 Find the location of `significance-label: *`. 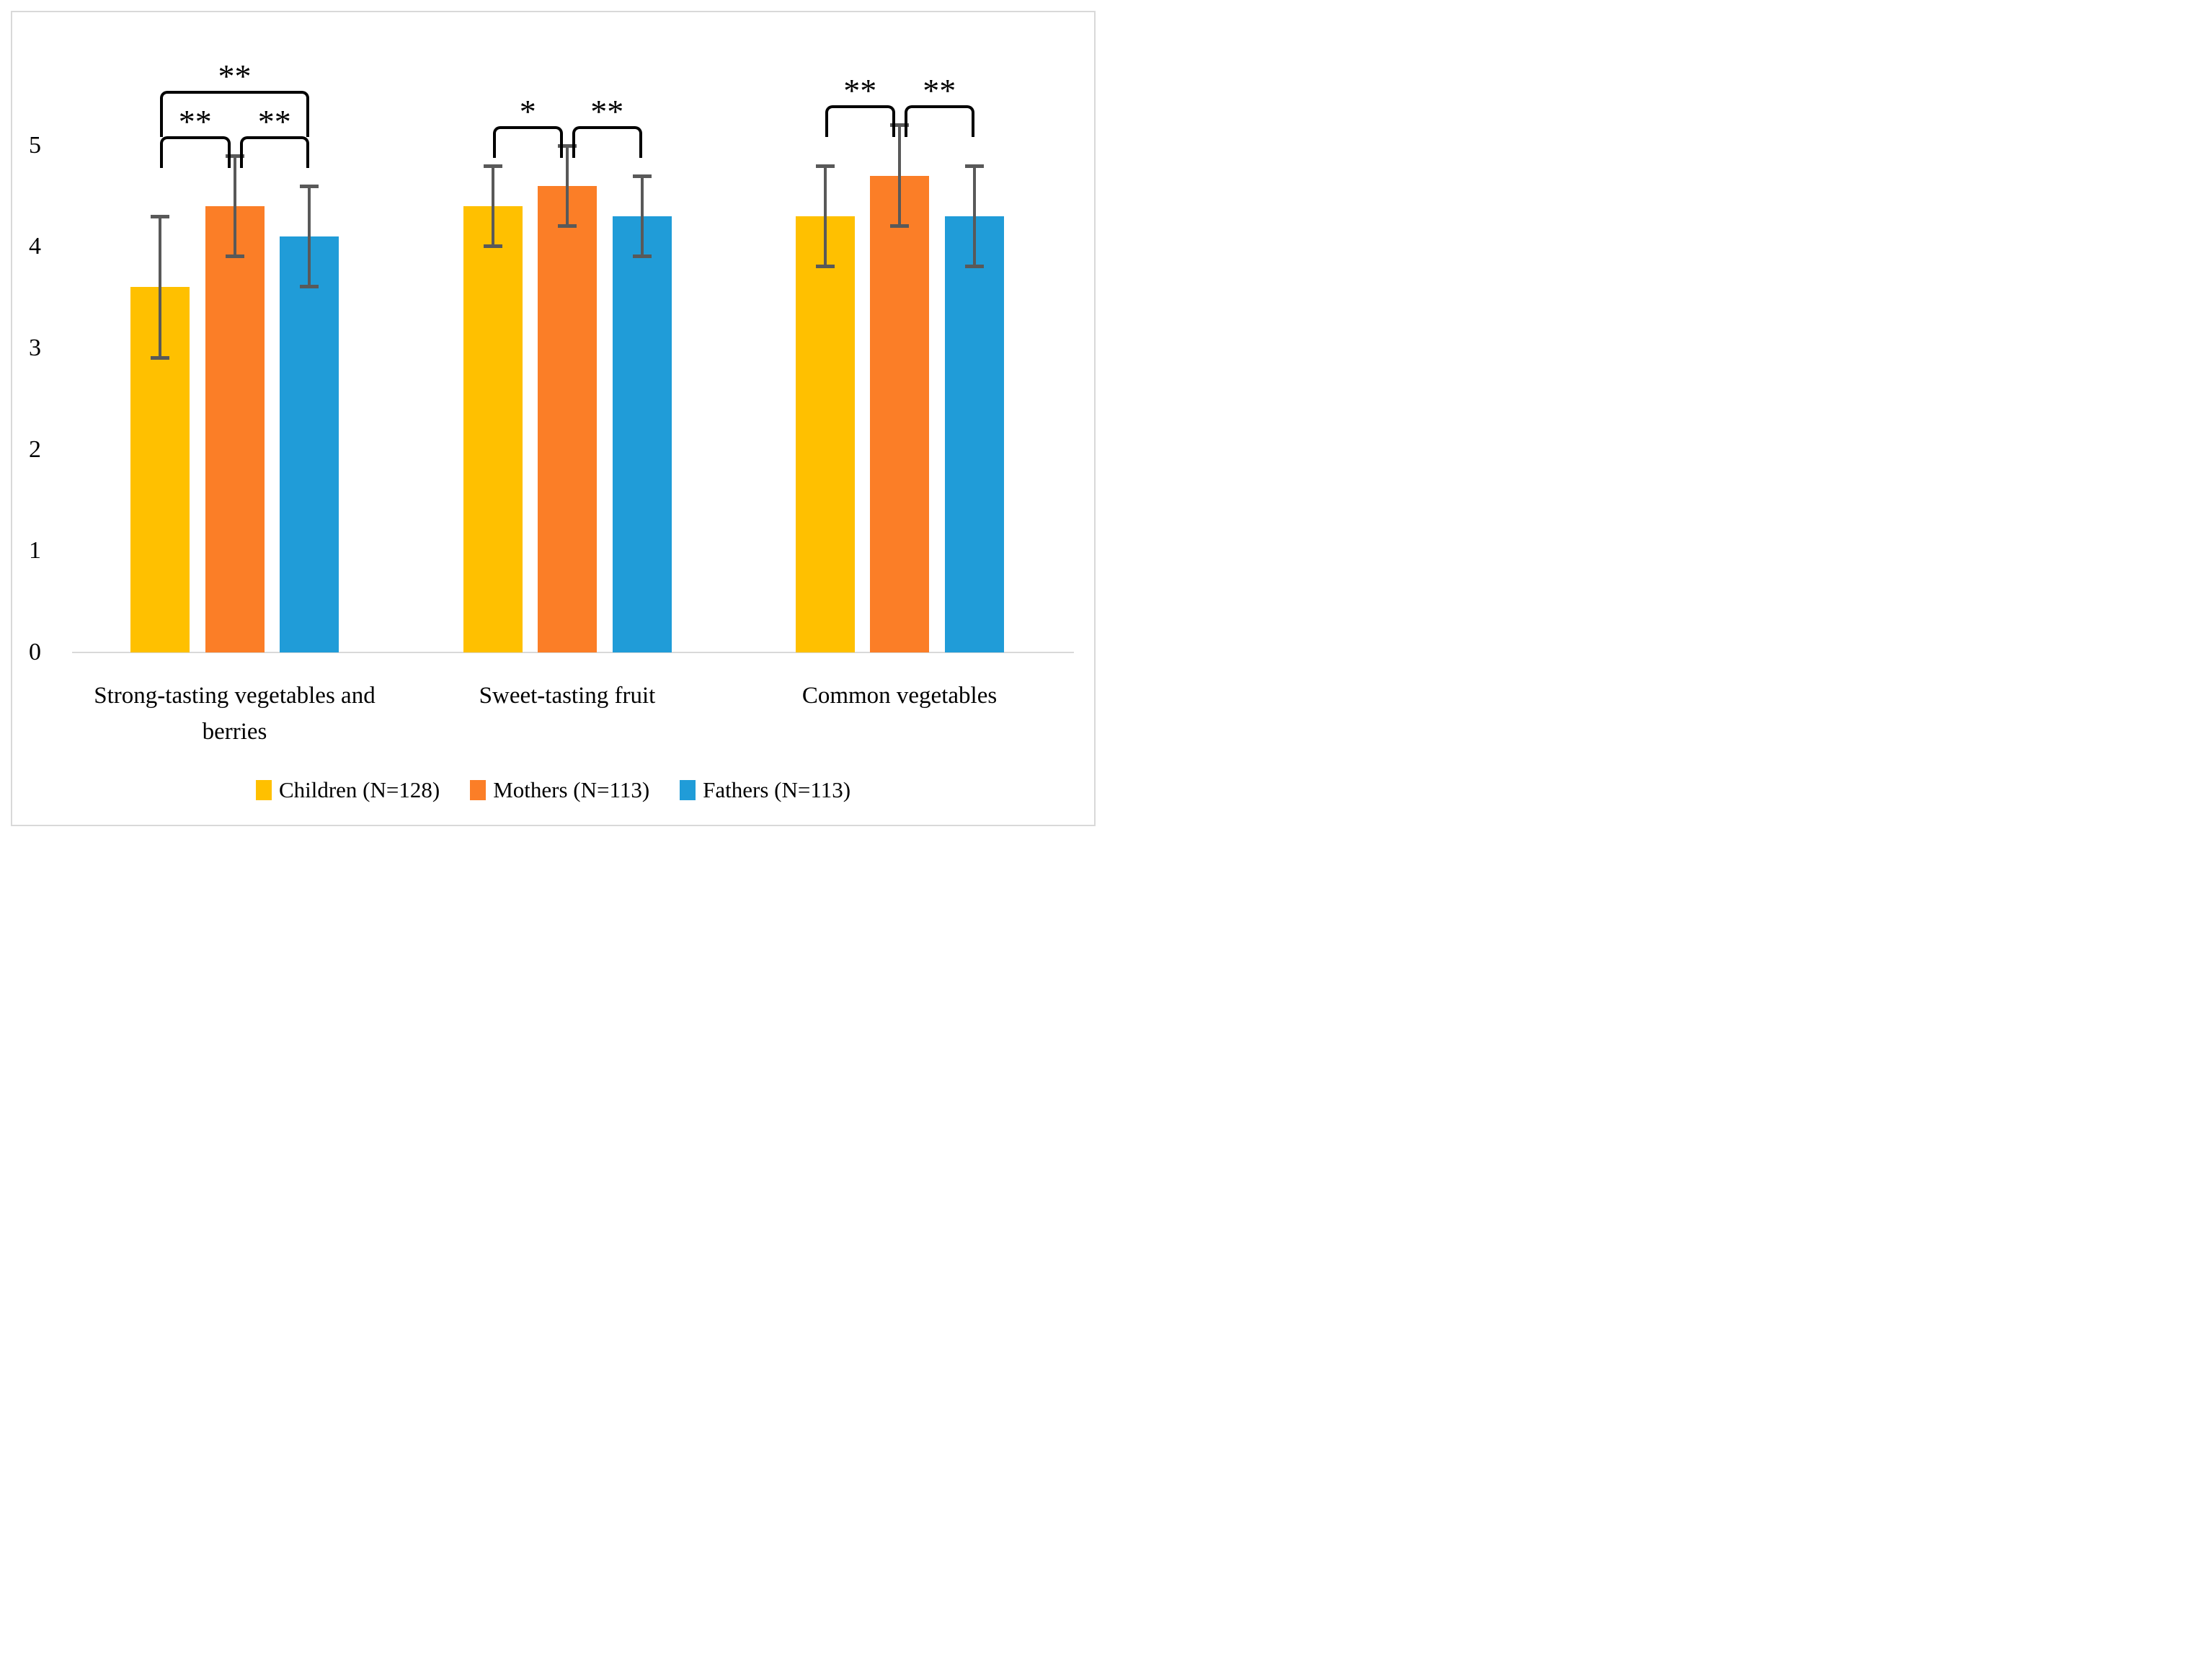

significance-label: * is located at coordinates (527, 111).